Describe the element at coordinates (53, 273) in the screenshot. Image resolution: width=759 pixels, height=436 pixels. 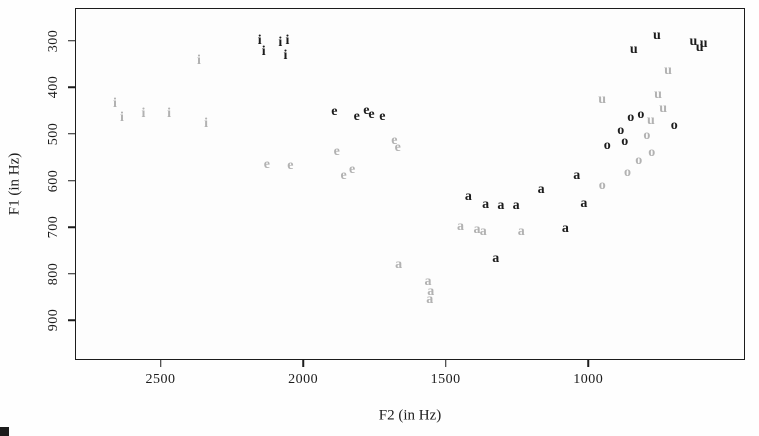
I see `y-tick-label: 800` at that location.